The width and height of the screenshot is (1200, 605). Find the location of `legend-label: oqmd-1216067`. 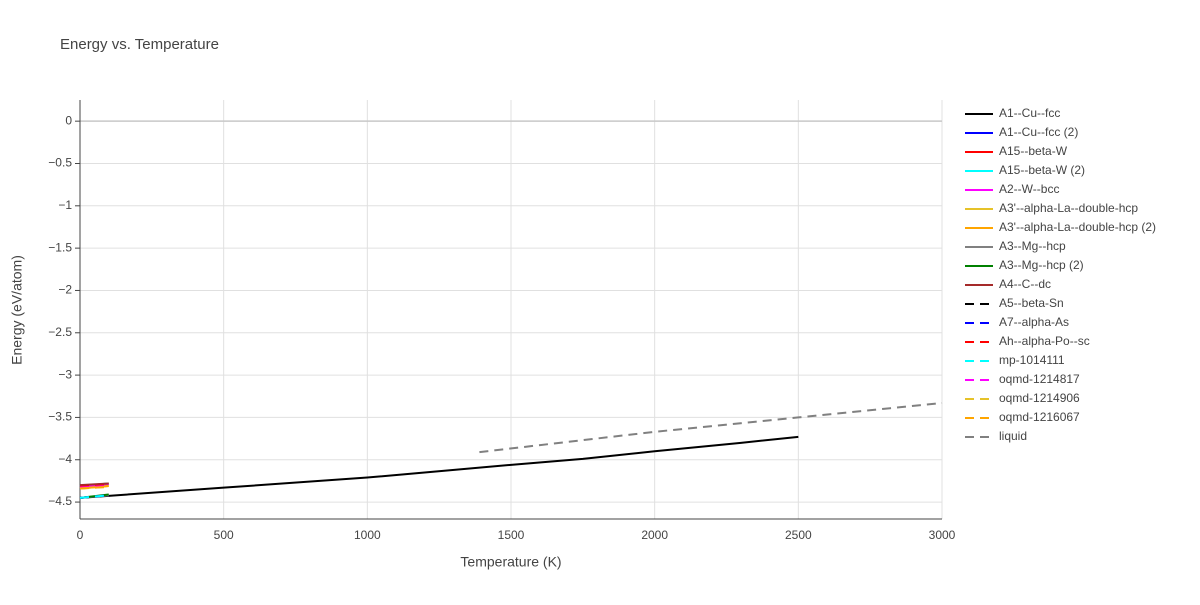

legend-label: oqmd-1216067 is located at coordinates (1039, 417).